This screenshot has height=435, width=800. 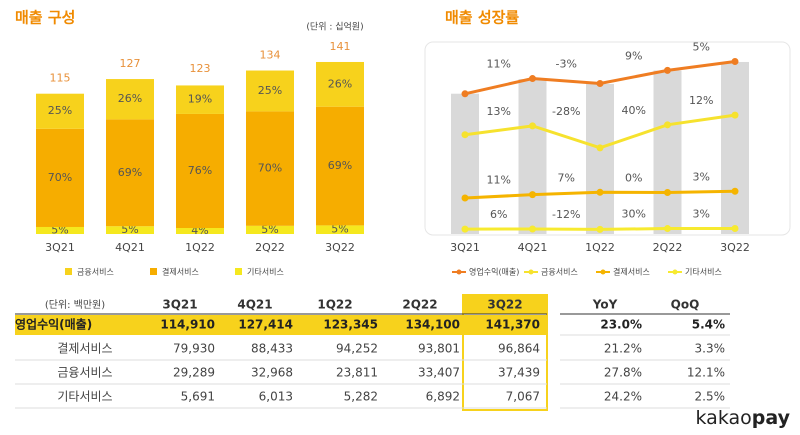 What do you see at coordinates (194, 373) in the screenshot?
I see `table-cell: 29,289` at bounding box center [194, 373].